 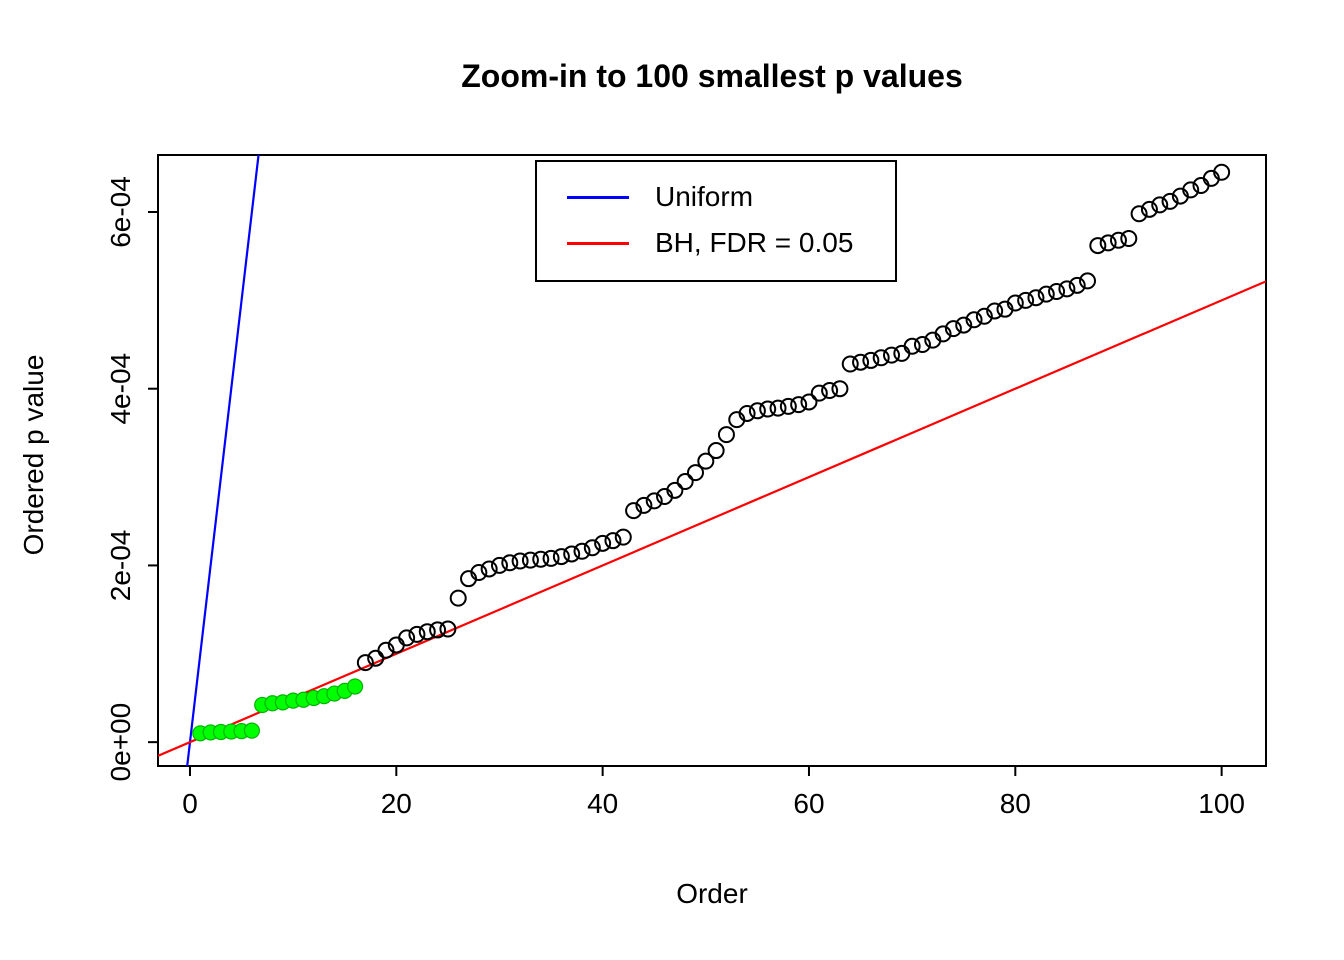 What do you see at coordinates (1221, 803) in the screenshot?
I see `x-axis-tick-label: 100` at bounding box center [1221, 803].